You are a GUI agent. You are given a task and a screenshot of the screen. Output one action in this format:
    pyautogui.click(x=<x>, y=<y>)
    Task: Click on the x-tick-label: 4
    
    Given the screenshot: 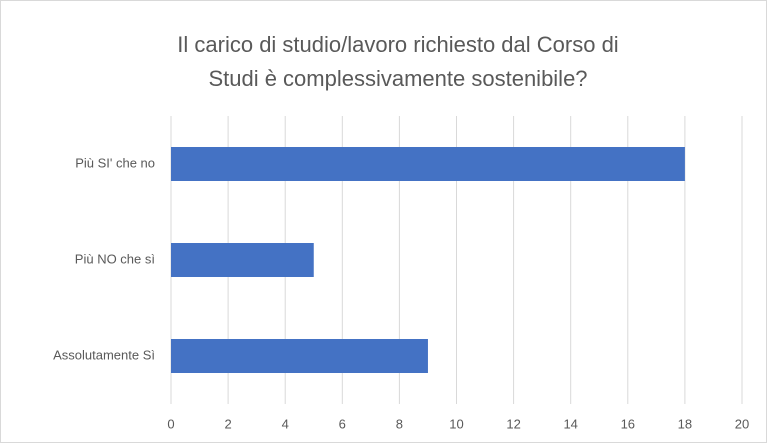 What is the action you would take?
    pyautogui.click(x=285, y=423)
    